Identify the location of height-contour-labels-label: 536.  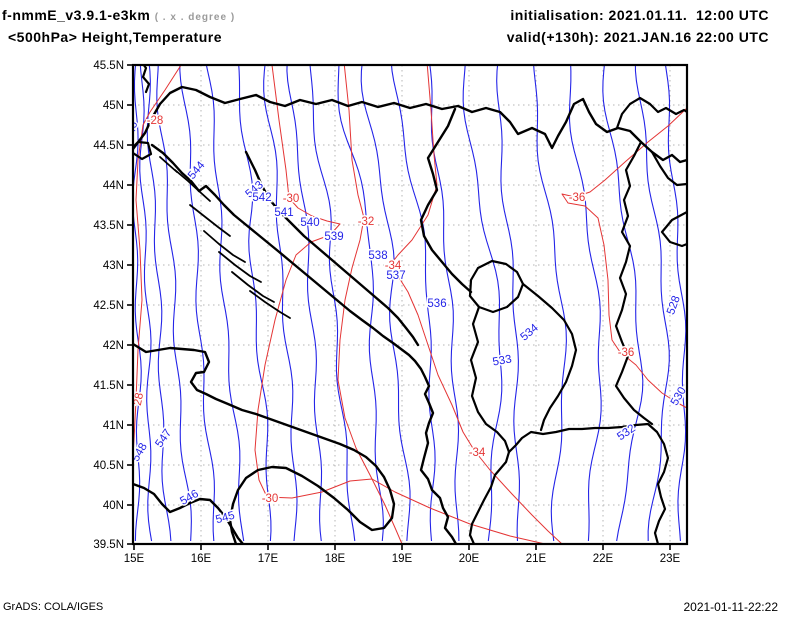
(436, 304).